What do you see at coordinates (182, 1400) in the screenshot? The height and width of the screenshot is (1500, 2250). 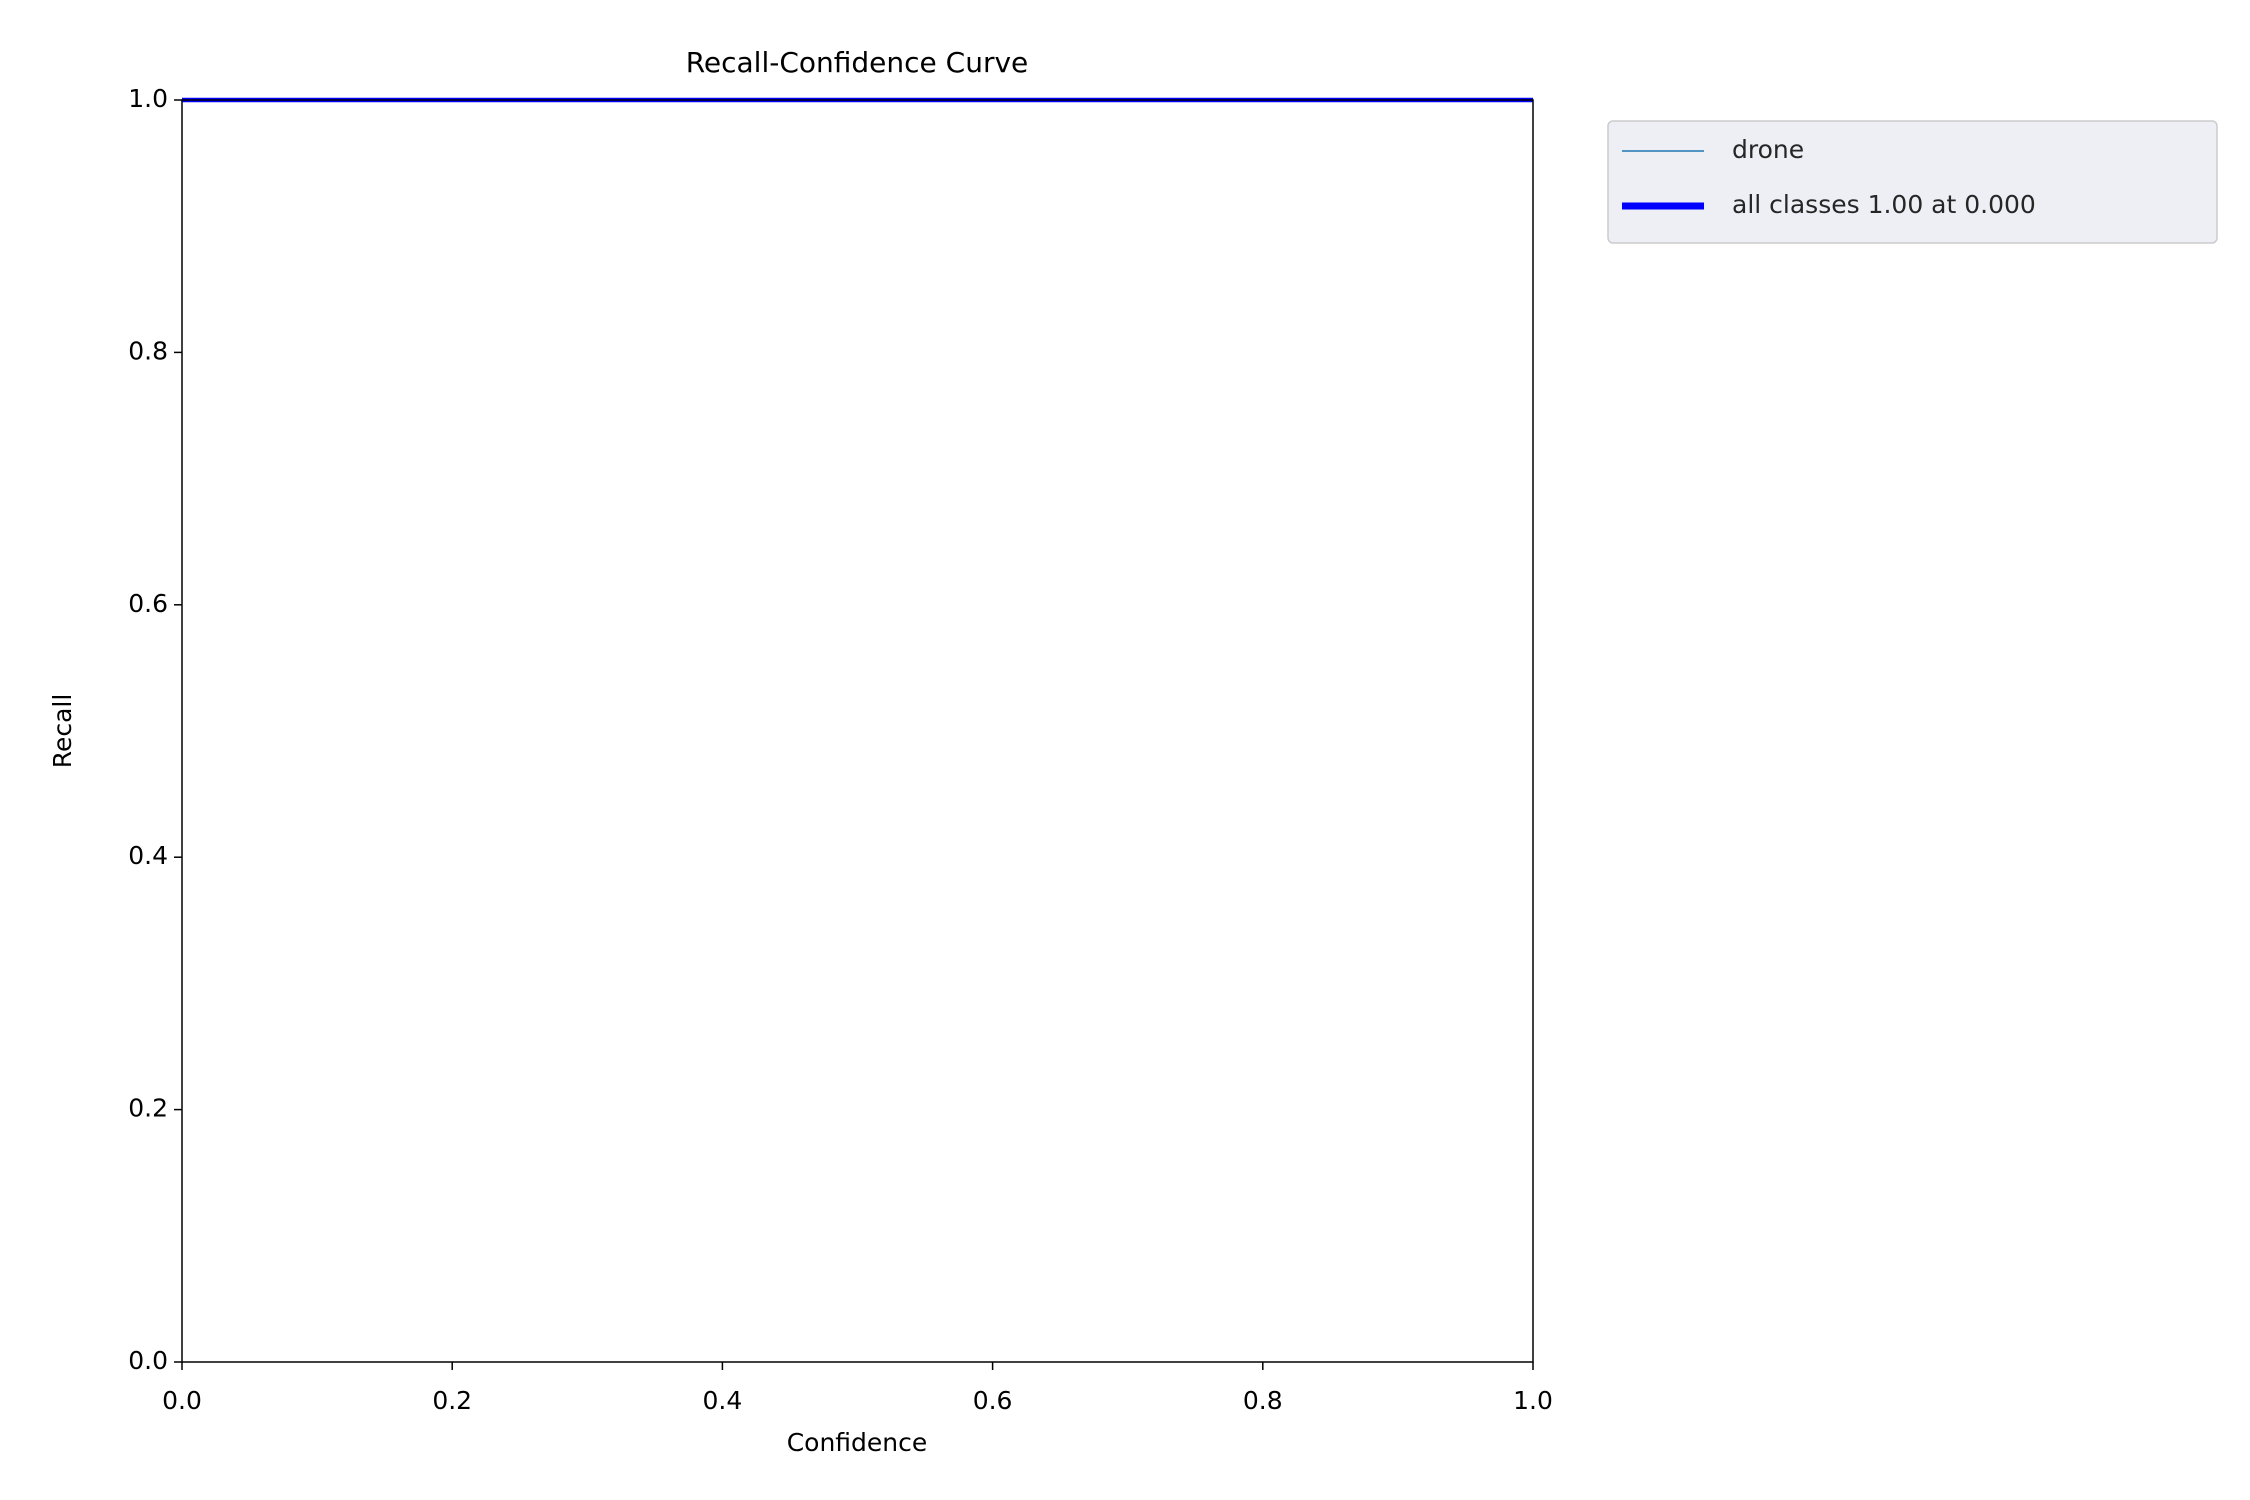 I see `x-tick-label: 0.0` at bounding box center [182, 1400].